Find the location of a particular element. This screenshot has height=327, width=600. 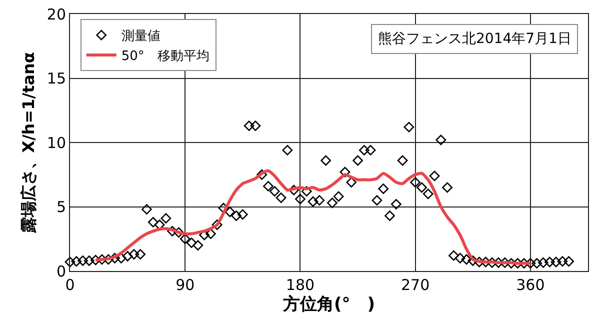

x-tick-label: 360 is located at coordinates (530, 285).